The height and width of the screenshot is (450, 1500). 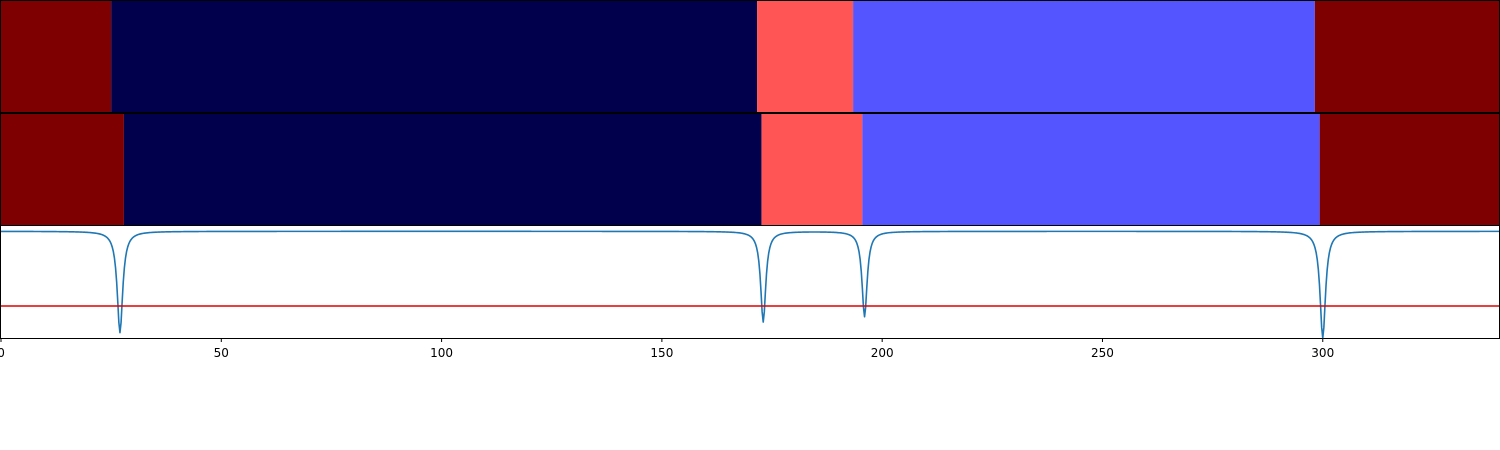 What do you see at coordinates (221, 353) in the screenshot?
I see `x-tick-label: 50` at bounding box center [221, 353].